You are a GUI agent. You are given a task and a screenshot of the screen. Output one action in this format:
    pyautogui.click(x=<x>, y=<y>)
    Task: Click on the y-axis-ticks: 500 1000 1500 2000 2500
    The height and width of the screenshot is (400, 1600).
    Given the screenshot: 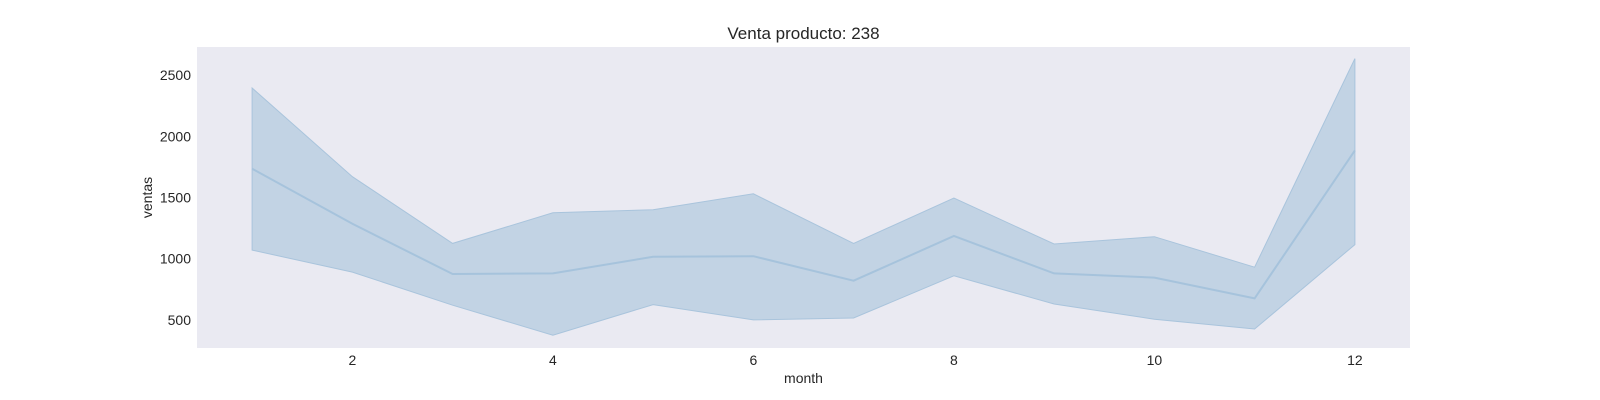 What is the action you would take?
    pyautogui.click(x=175, y=197)
    